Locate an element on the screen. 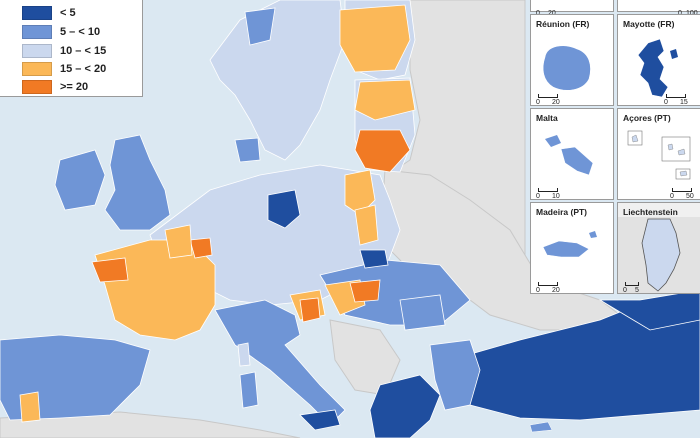 The image size is (700, 438). serbia-region is located at coordinates (365, 291).